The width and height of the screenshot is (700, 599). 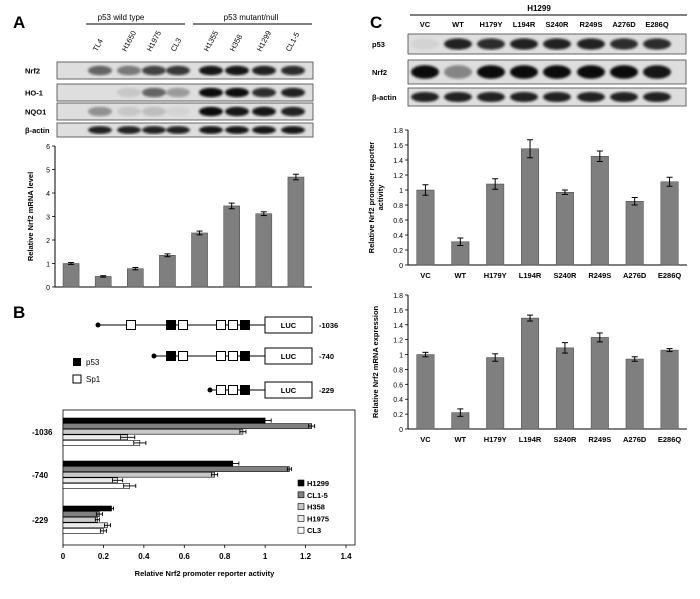 I want to click on legend-label: CL3, so click(x=314, y=530).